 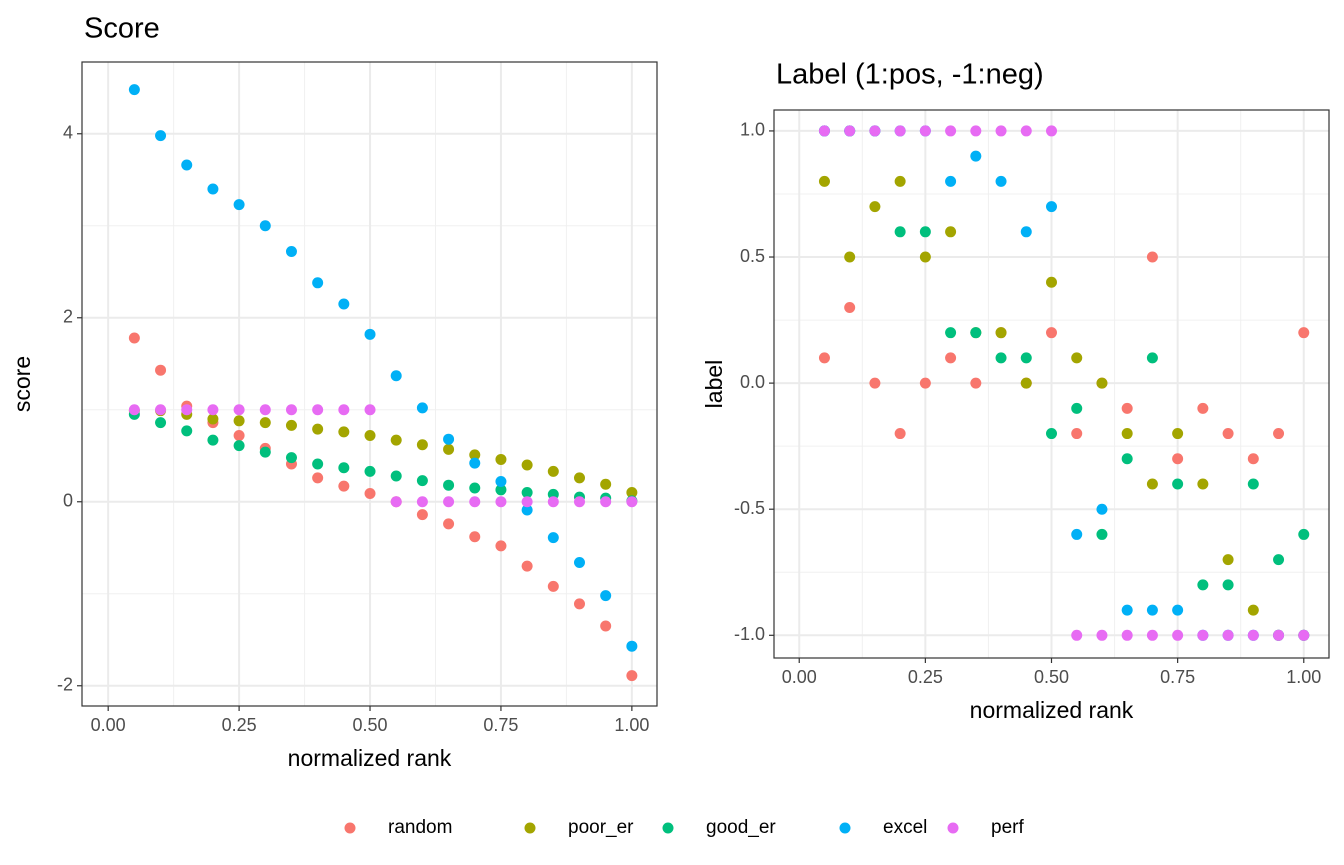 I want to click on chart-title: Score, so click(x=122, y=29).